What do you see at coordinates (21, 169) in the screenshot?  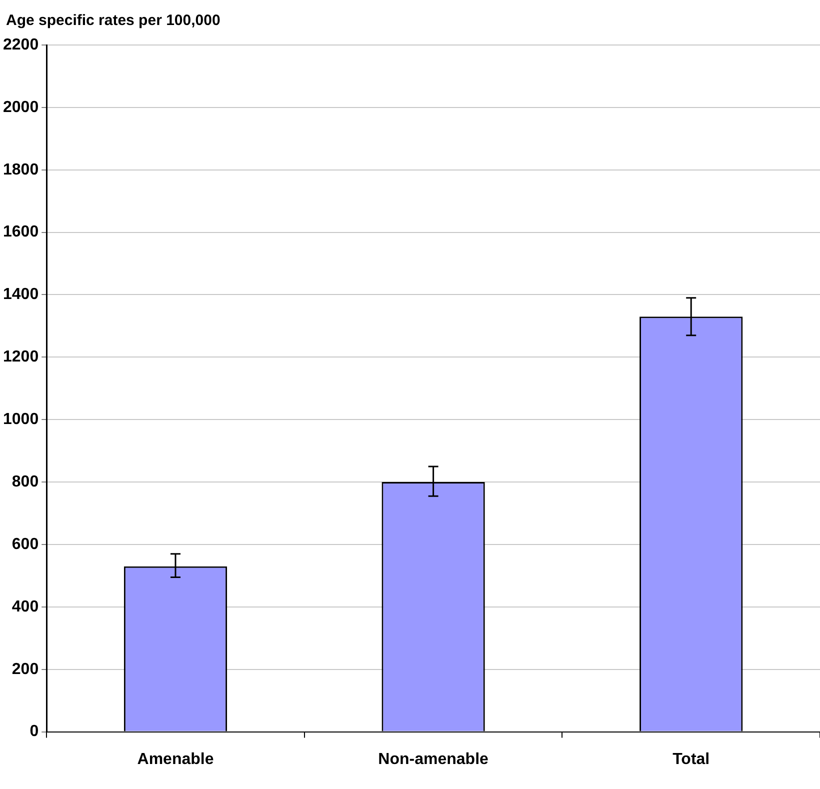 I see `y-tick-label: 1800` at bounding box center [21, 169].